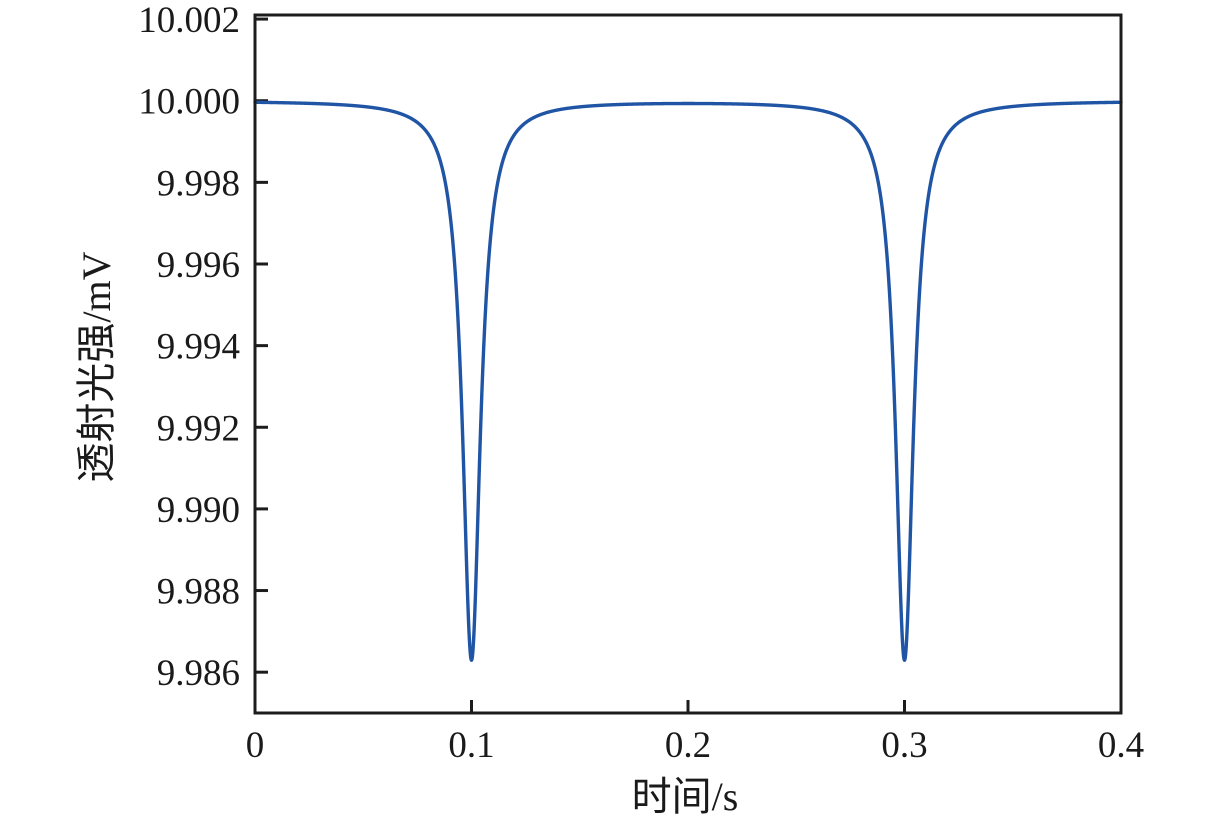  What do you see at coordinates (1121, 745) in the screenshot?
I see `x-tick-label: 0.4` at bounding box center [1121, 745].